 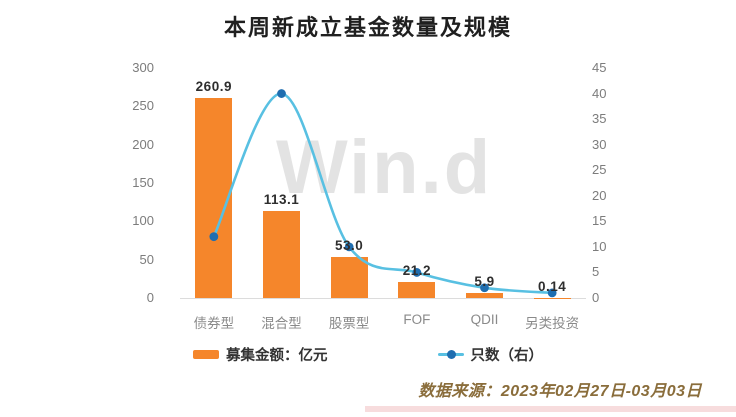 I want to click on wind-watermark: Win.d, so click(x=384, y=167).